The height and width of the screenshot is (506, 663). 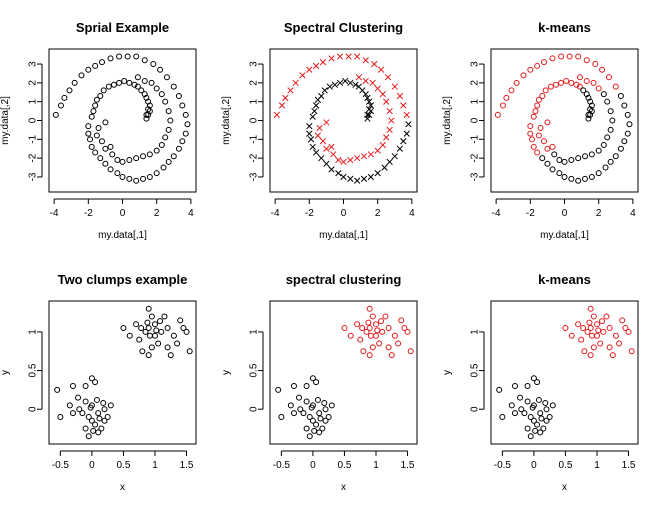 What do you see at coordinates (191, 213) in the screenshot?
I see `x-tick-label: 4` at bounding box center [191, 213].